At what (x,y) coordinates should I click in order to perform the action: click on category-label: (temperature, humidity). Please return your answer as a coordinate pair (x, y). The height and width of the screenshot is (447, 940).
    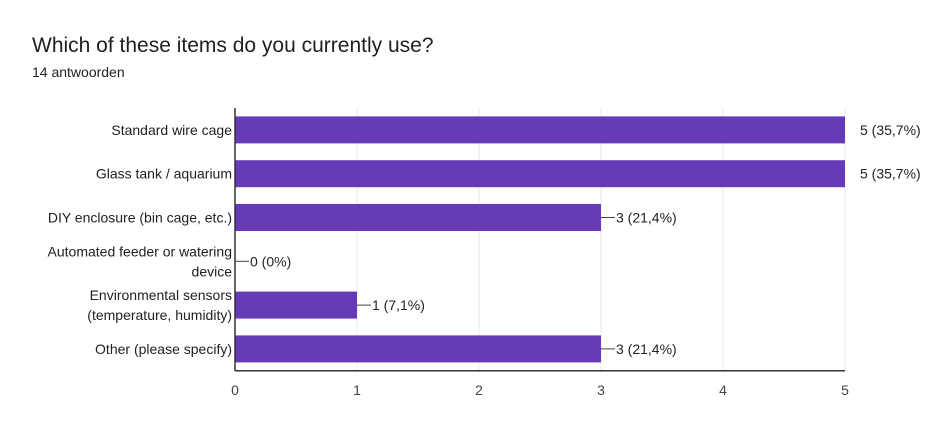
    Looking at the image, I should click on (159, 315).